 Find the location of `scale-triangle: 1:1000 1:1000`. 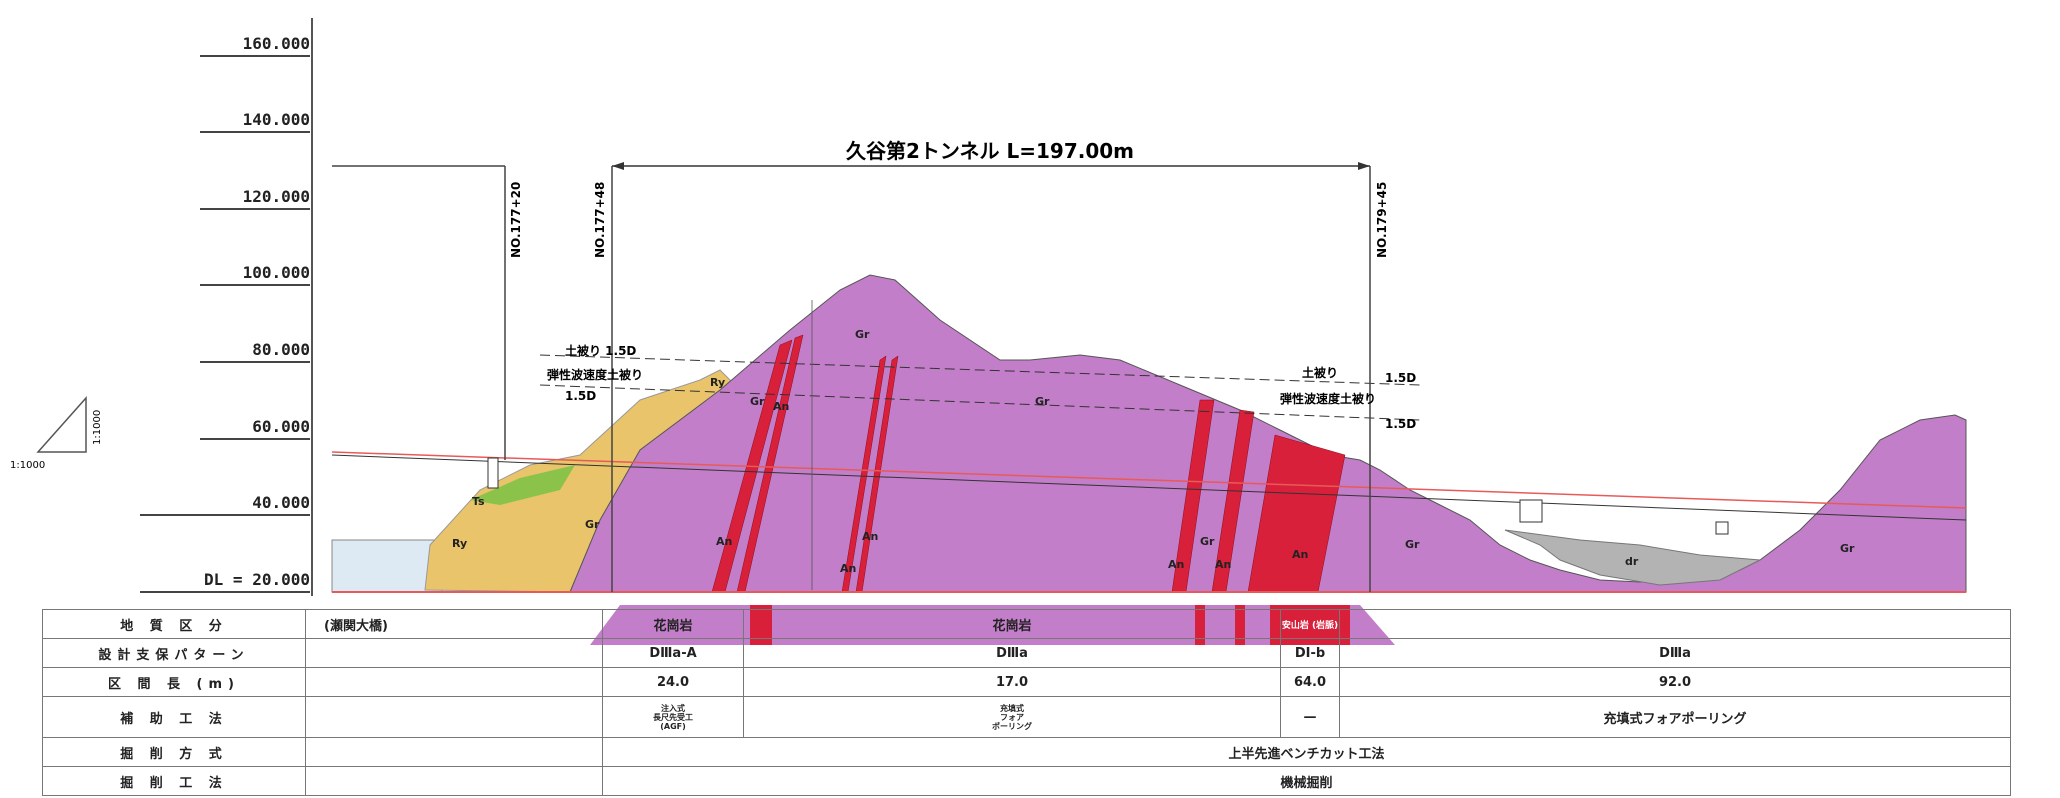

scale-triangle: 1:1000 1:1000 is located at coordinates (56, 433).